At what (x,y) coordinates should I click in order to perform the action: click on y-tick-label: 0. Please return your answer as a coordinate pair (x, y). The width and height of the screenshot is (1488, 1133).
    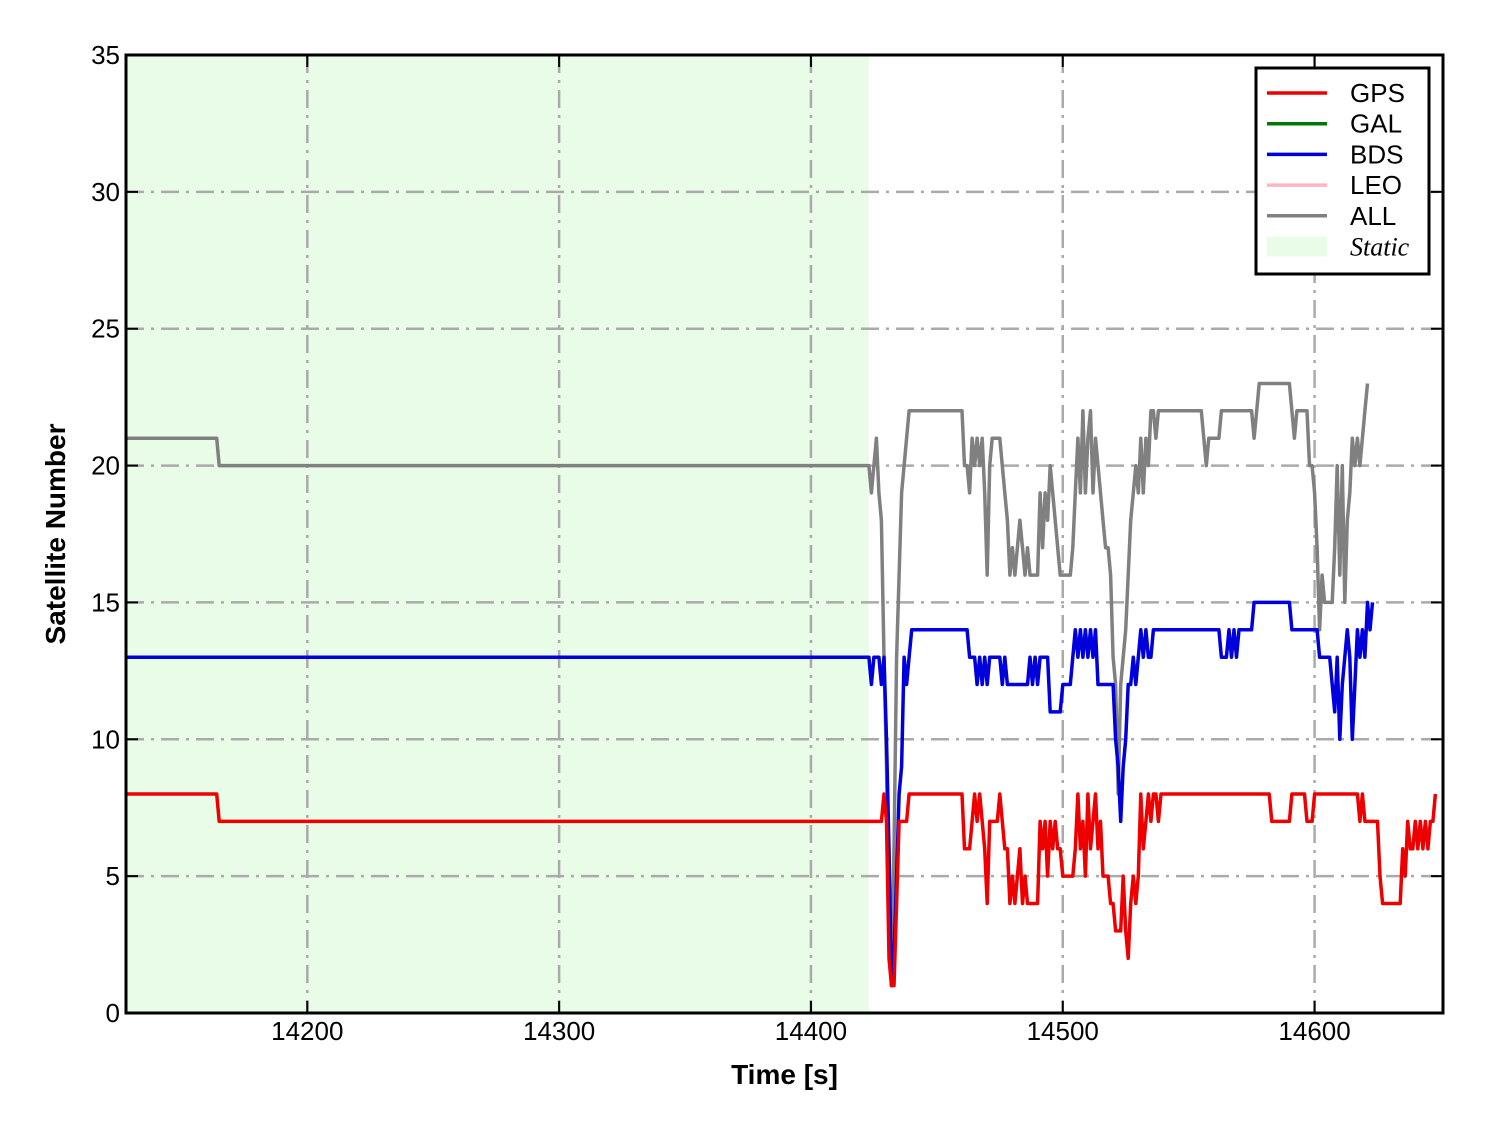
    Looking at the image, I should click on (113, 1013).